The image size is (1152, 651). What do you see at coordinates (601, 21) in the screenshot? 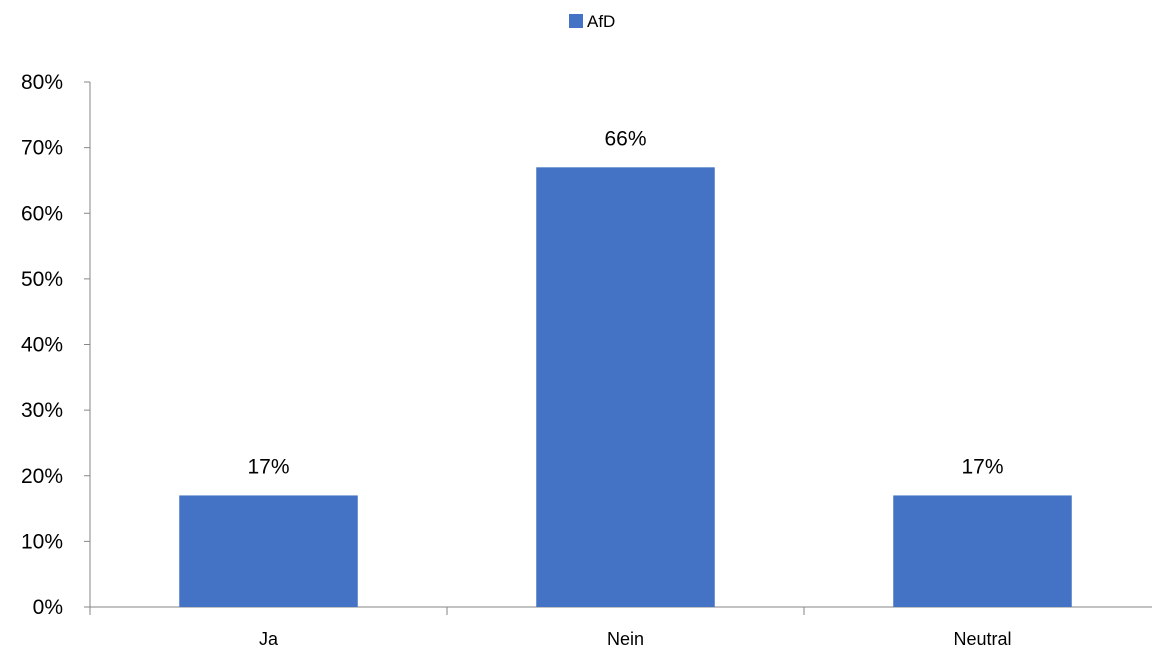
I see `legend-label: AfD` at bounding box center [601, 21].